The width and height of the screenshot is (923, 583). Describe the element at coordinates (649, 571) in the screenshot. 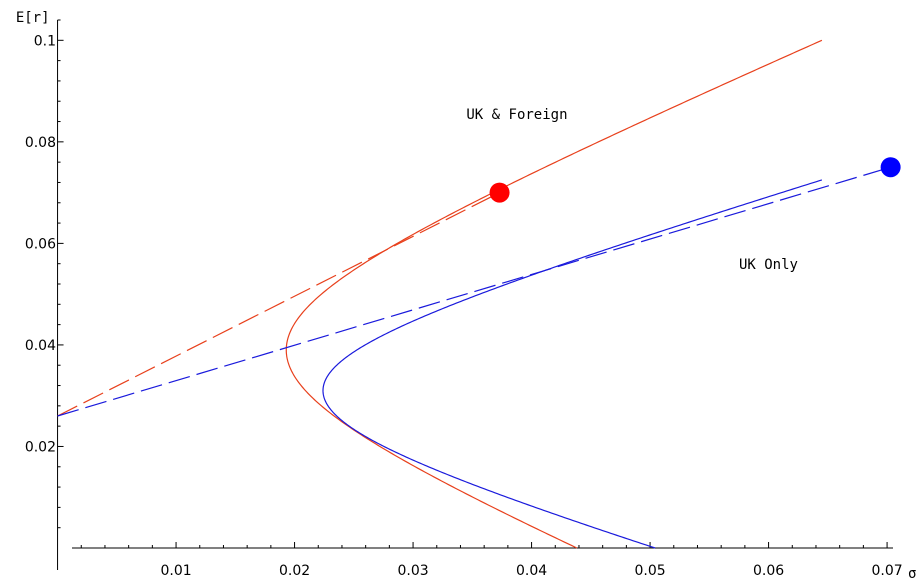

I see `x-tick-label: 0.05` at that location.